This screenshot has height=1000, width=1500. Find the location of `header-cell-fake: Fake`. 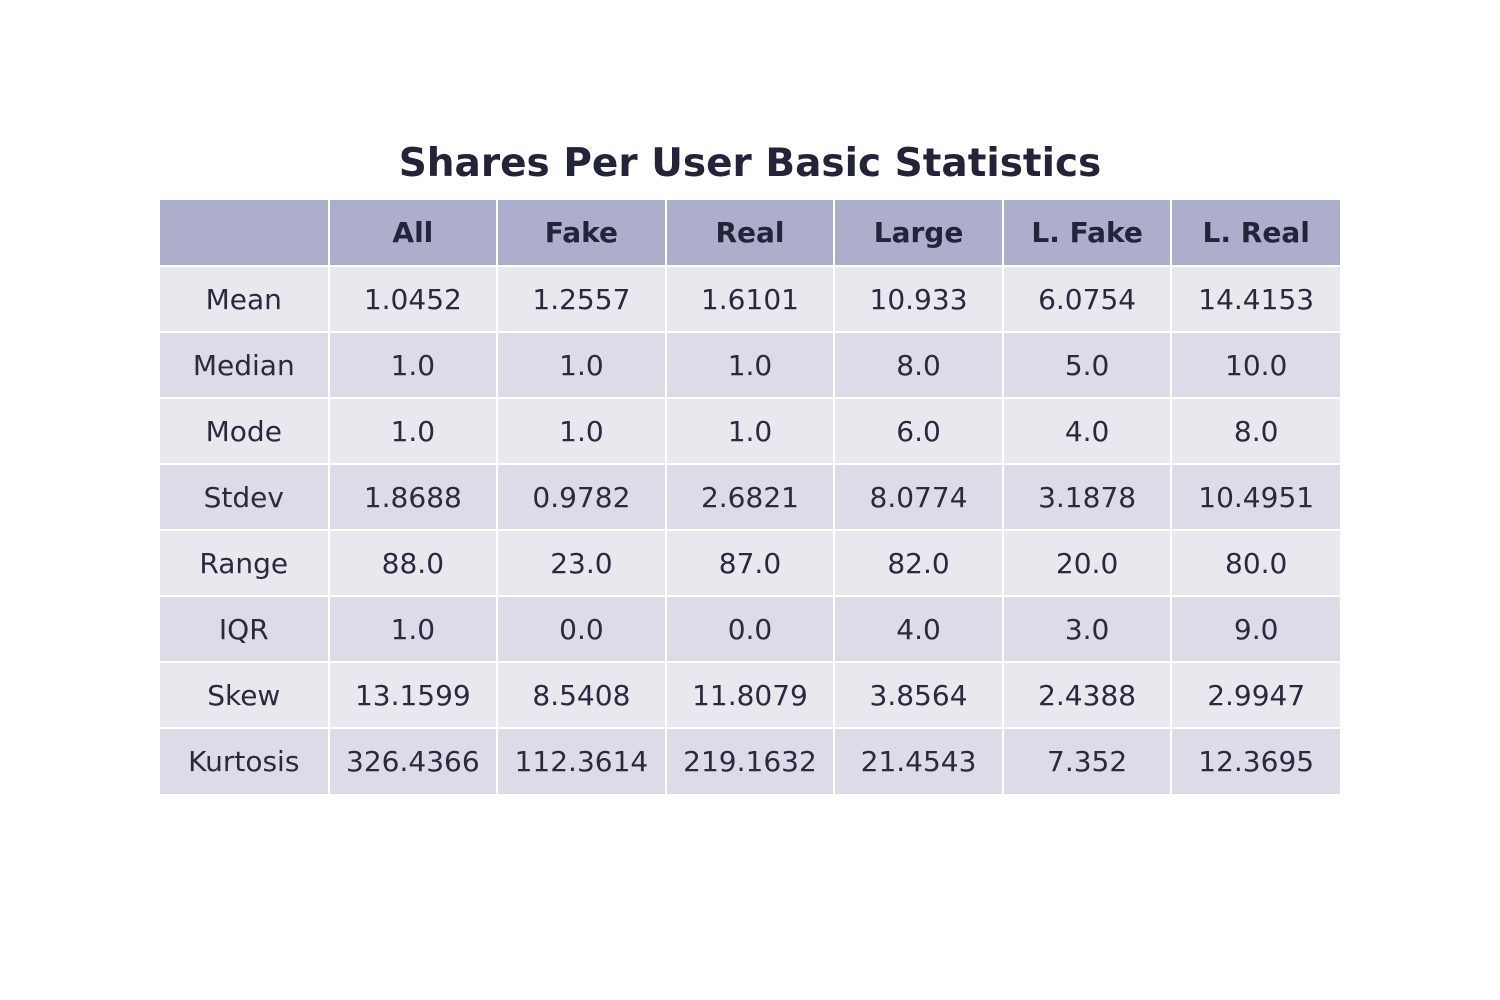

header-cell-fake: Fake is located at coordinates (581, 233).